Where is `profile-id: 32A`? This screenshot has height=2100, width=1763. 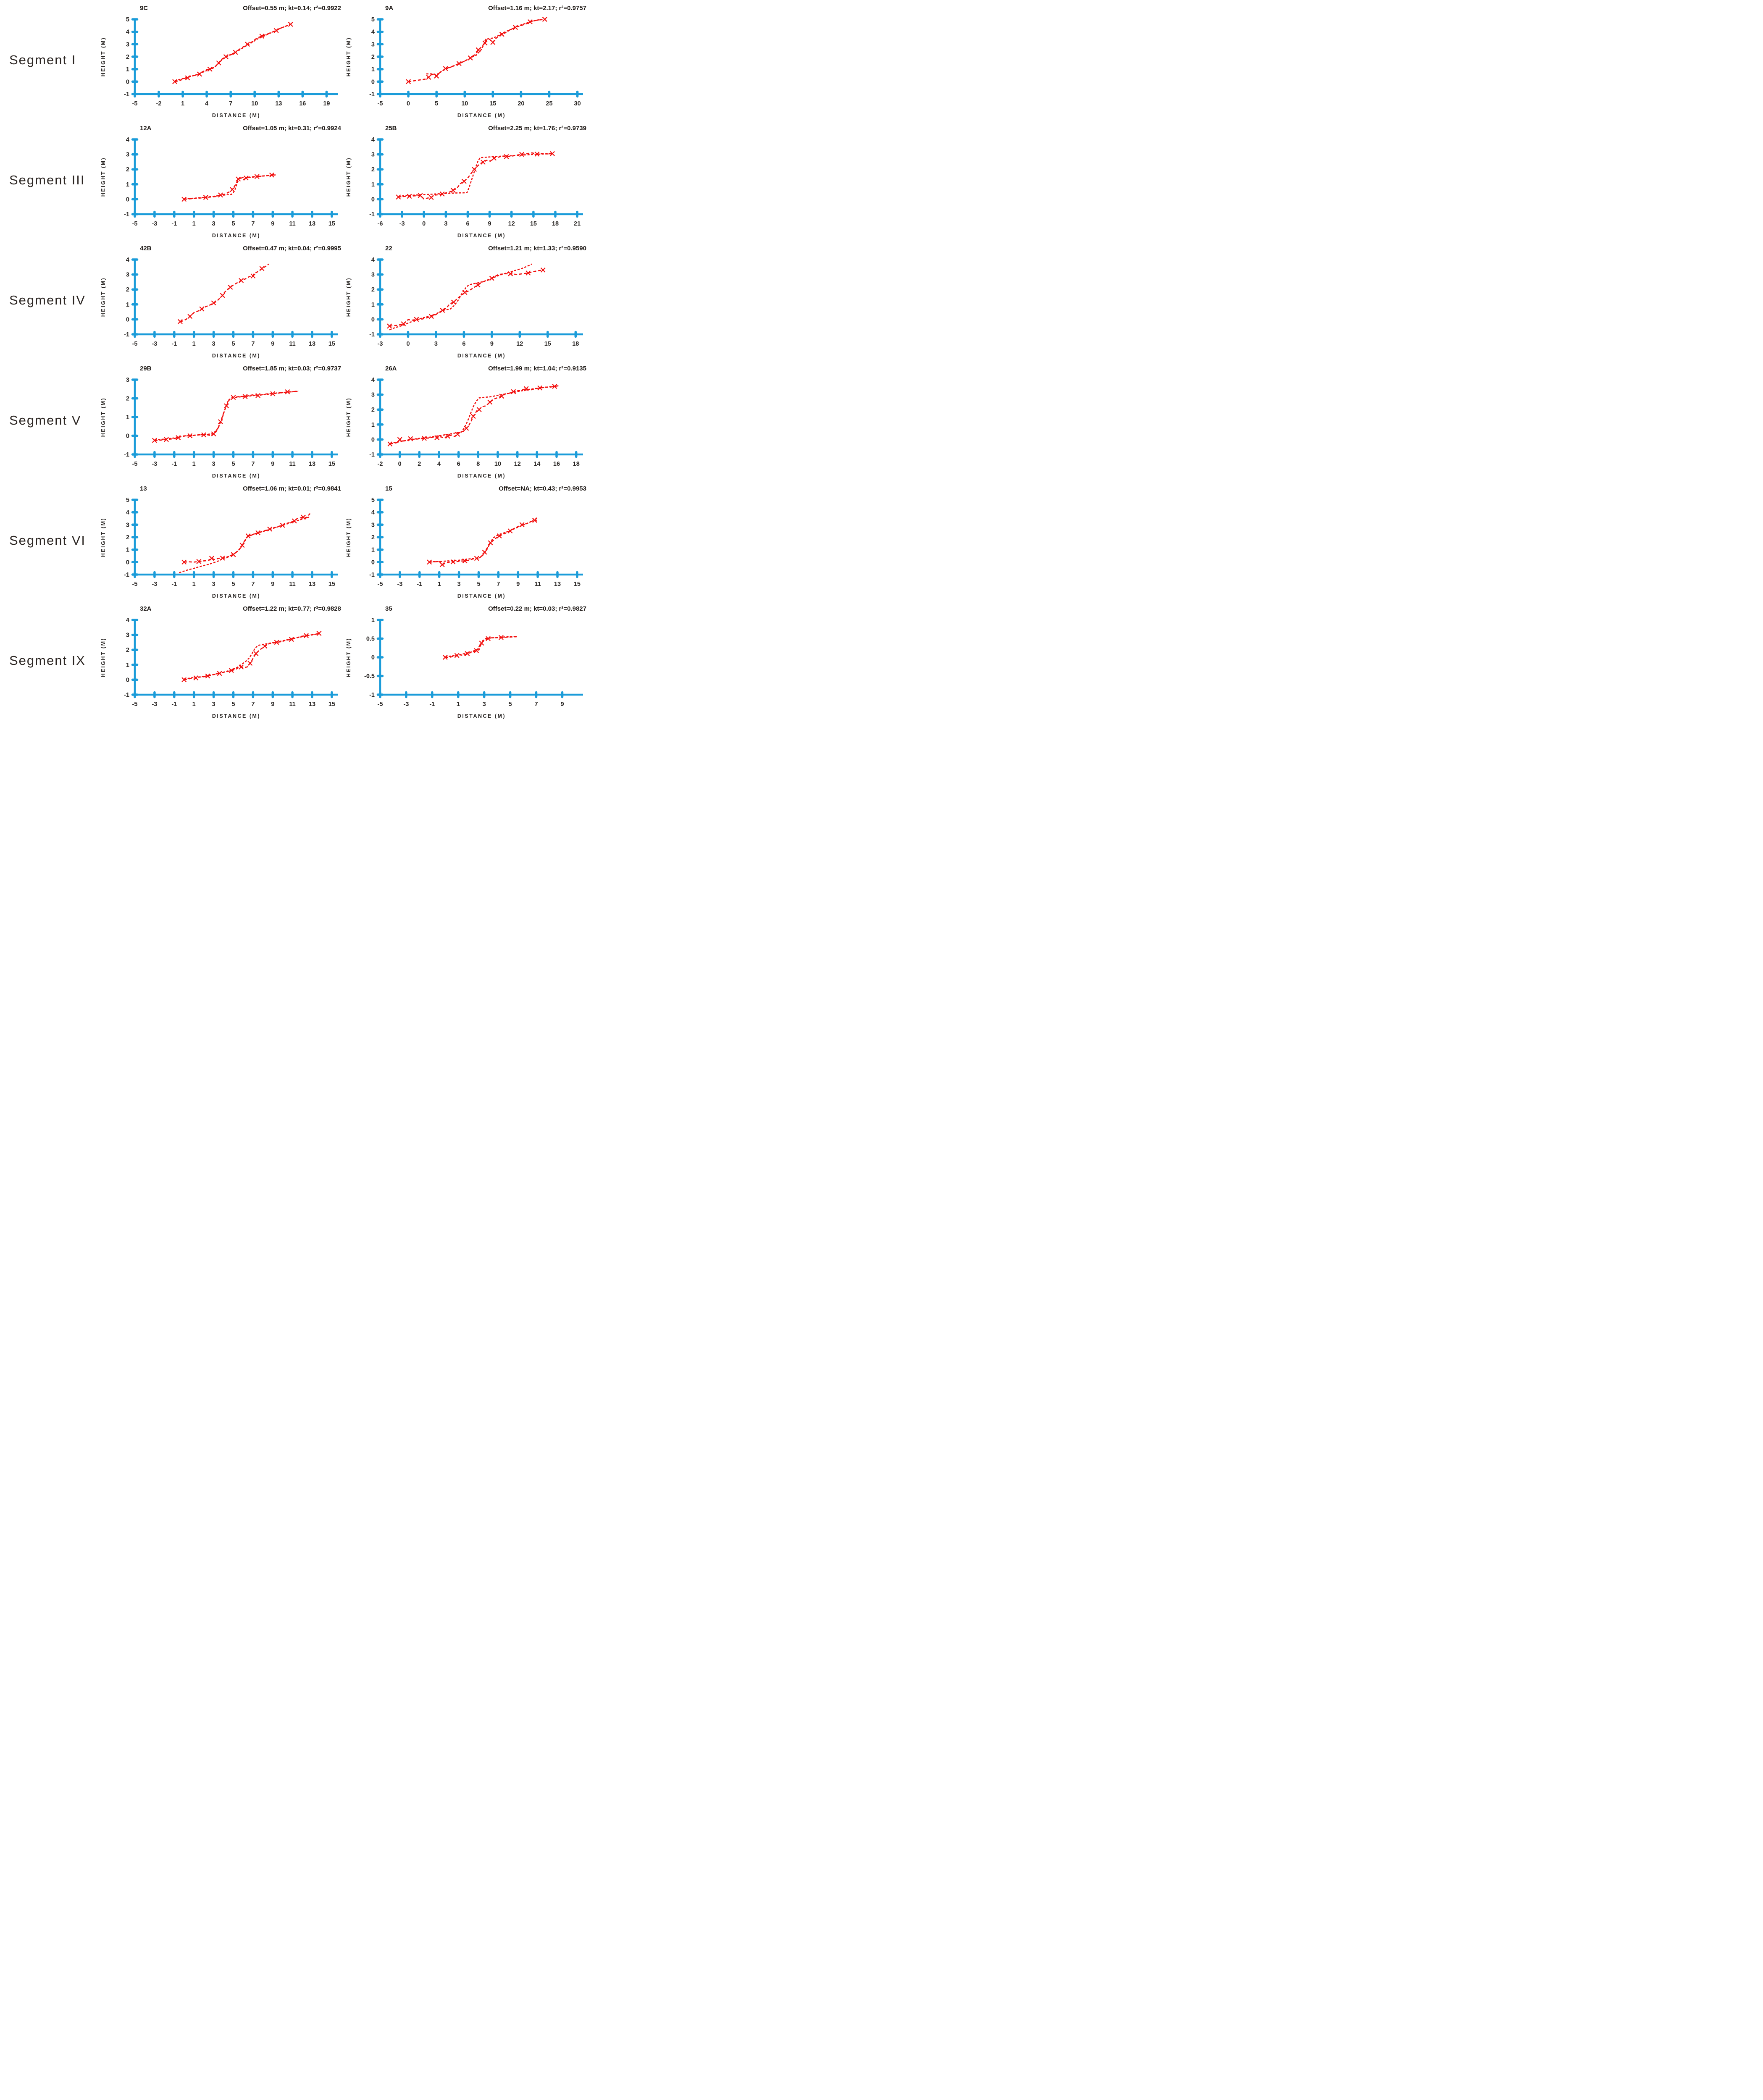 profile-id: 32A is located at coordinates (146, 608).